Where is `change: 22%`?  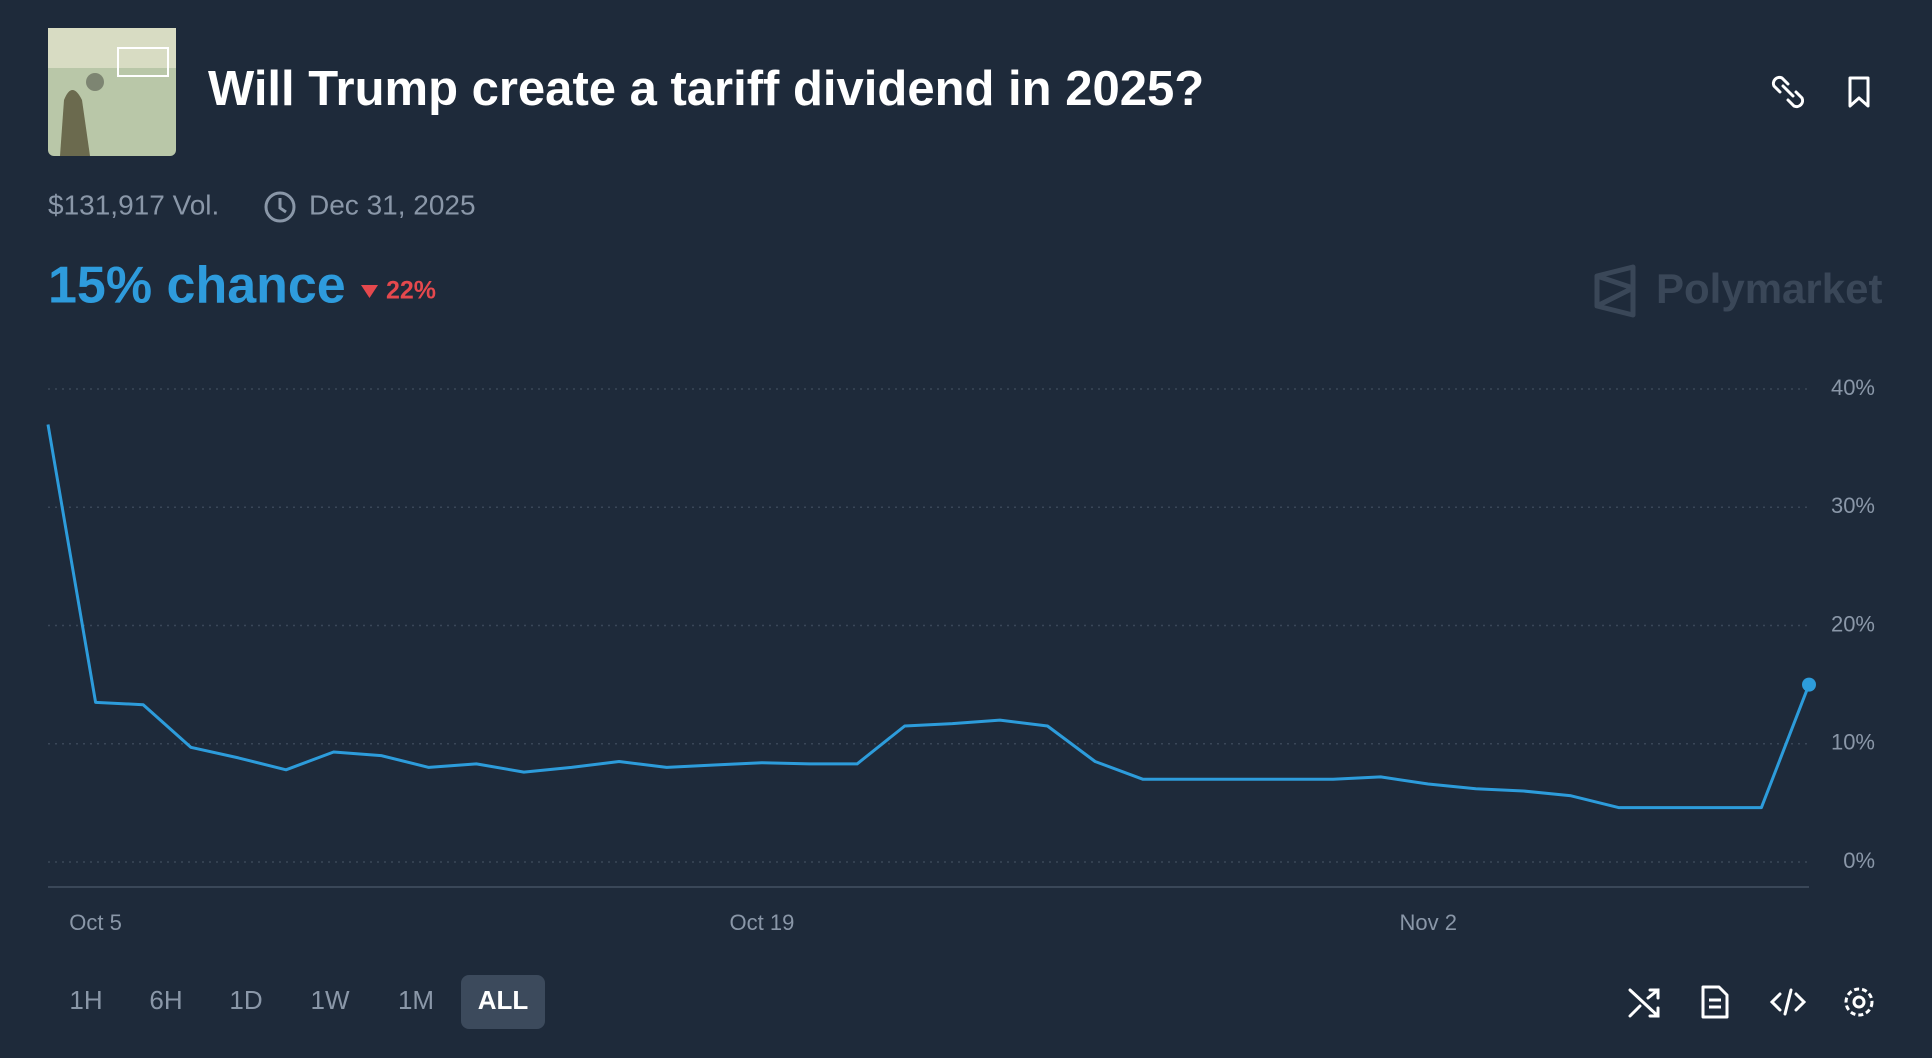 change: 22% is located at coordinates (411, 291).